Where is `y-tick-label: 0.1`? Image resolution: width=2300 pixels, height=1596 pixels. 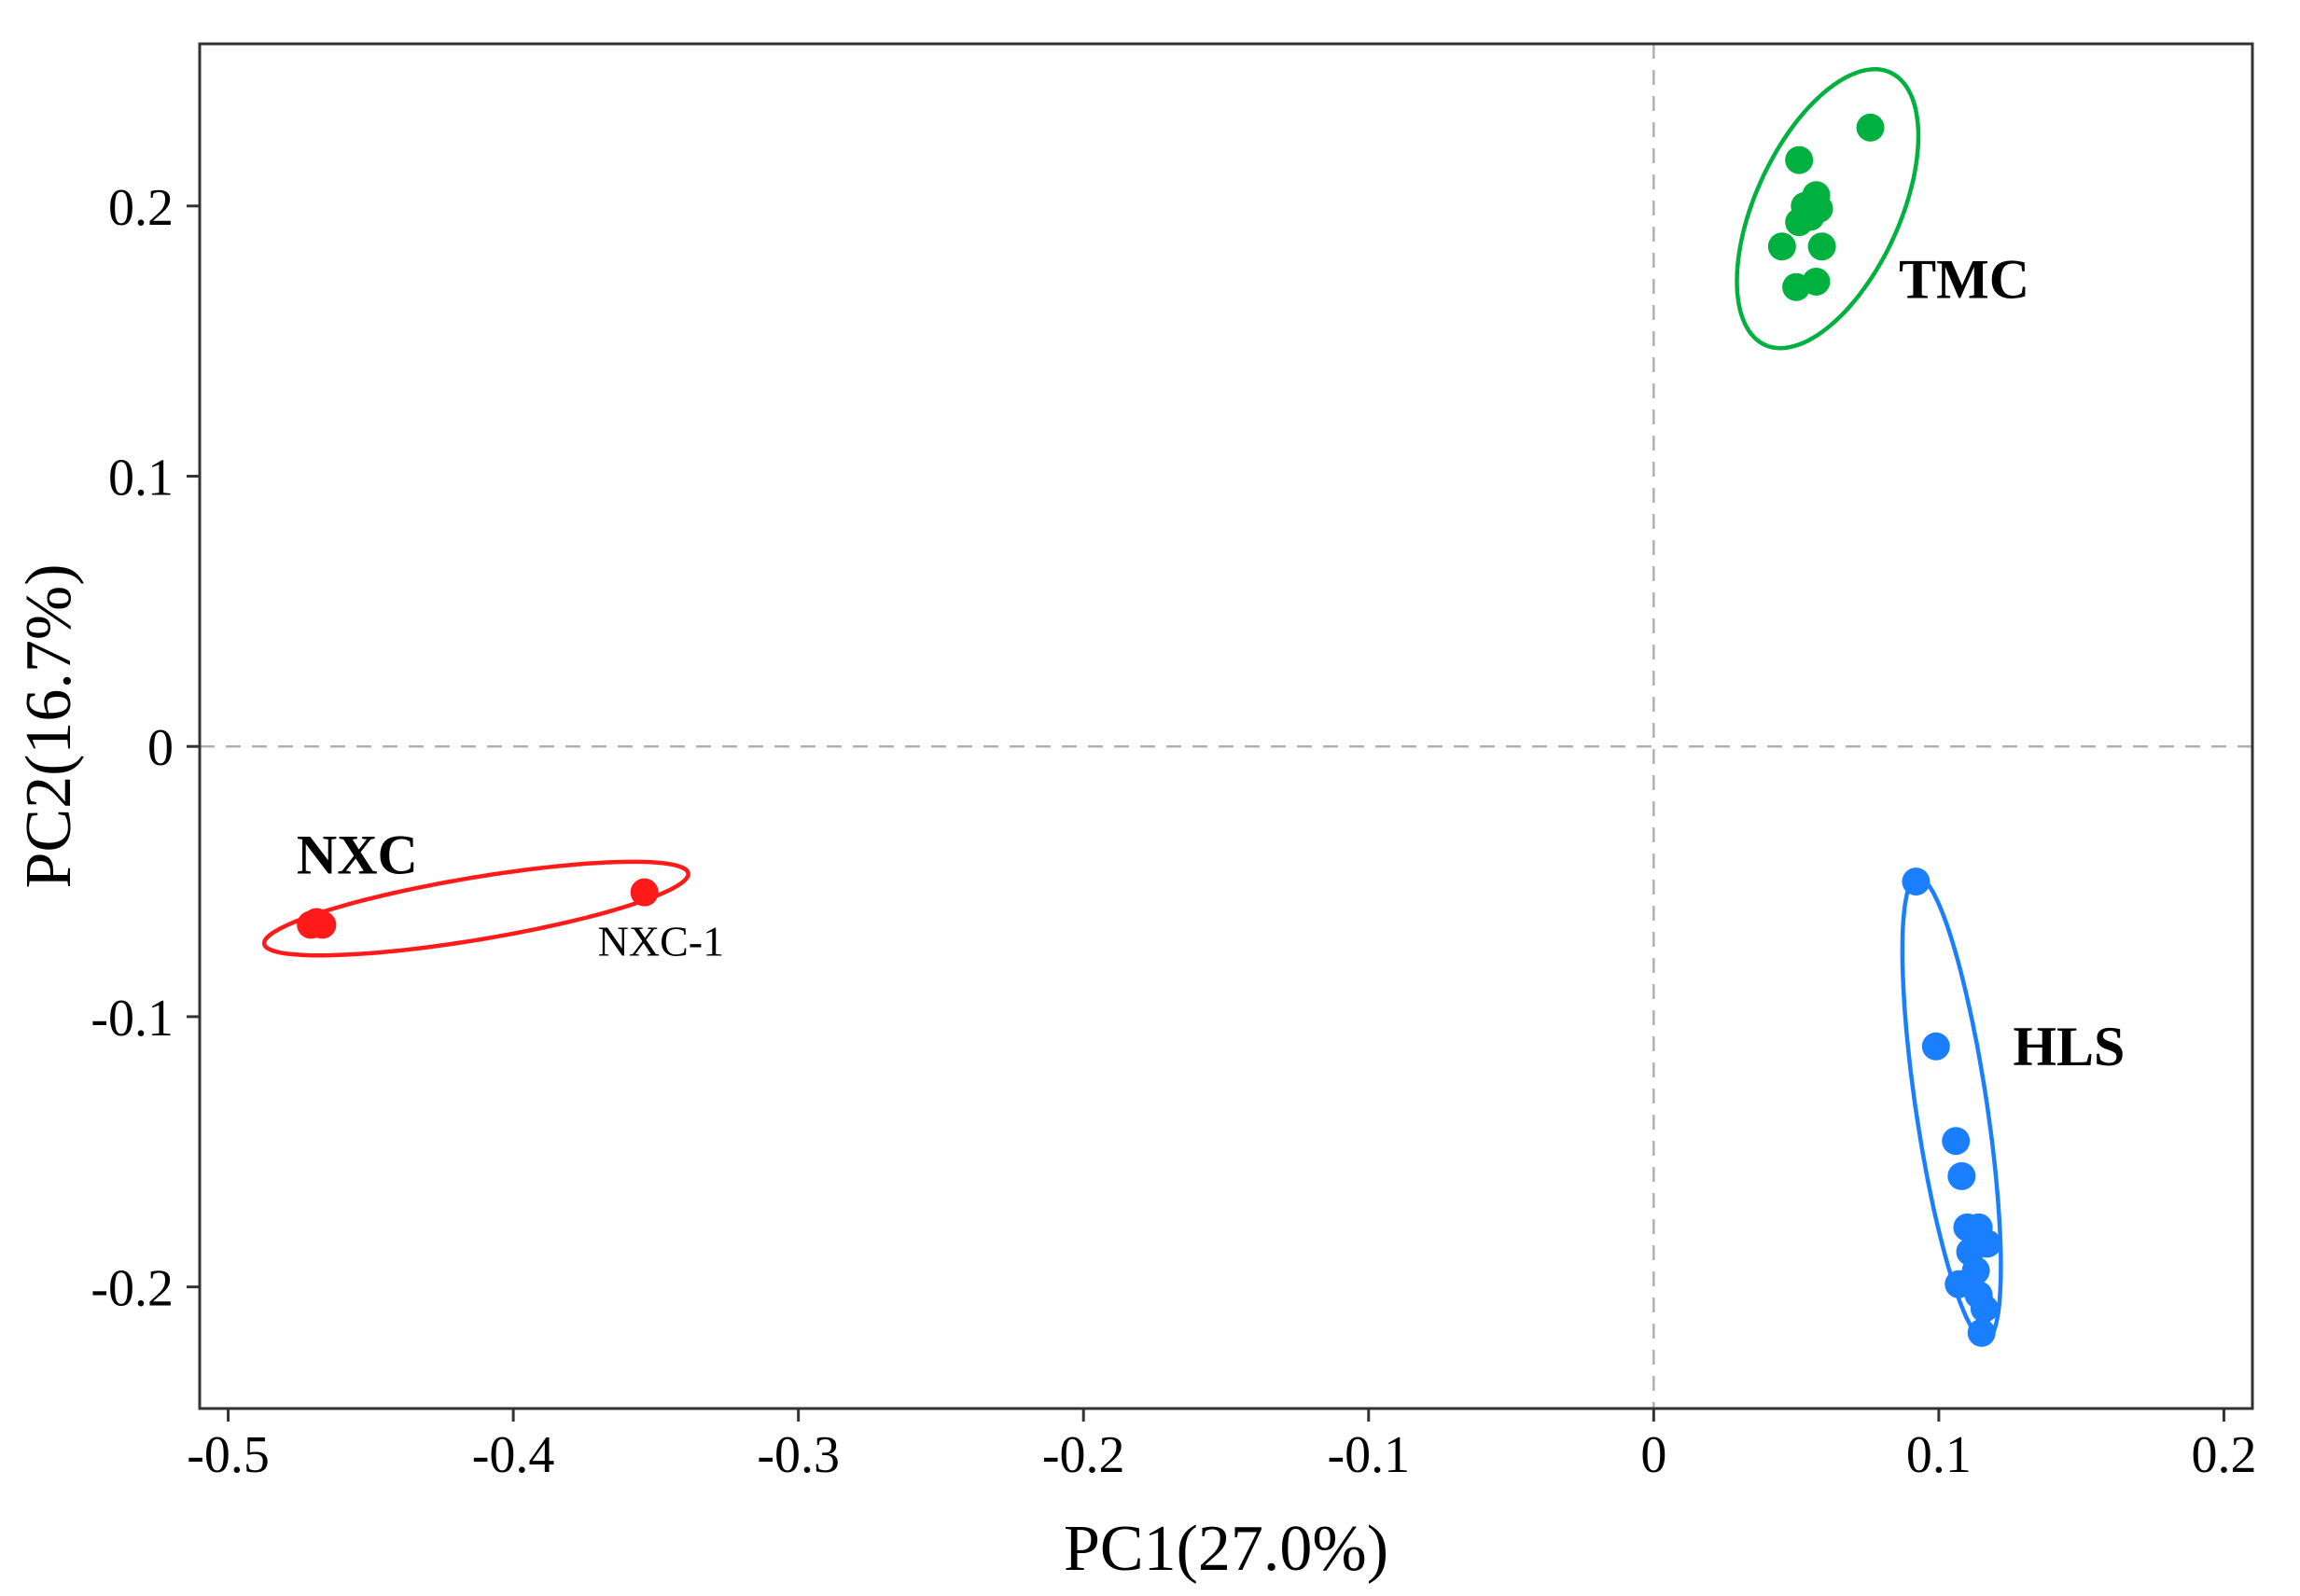 y-tick-label: 0.1 is located at coordinates (141, 478).